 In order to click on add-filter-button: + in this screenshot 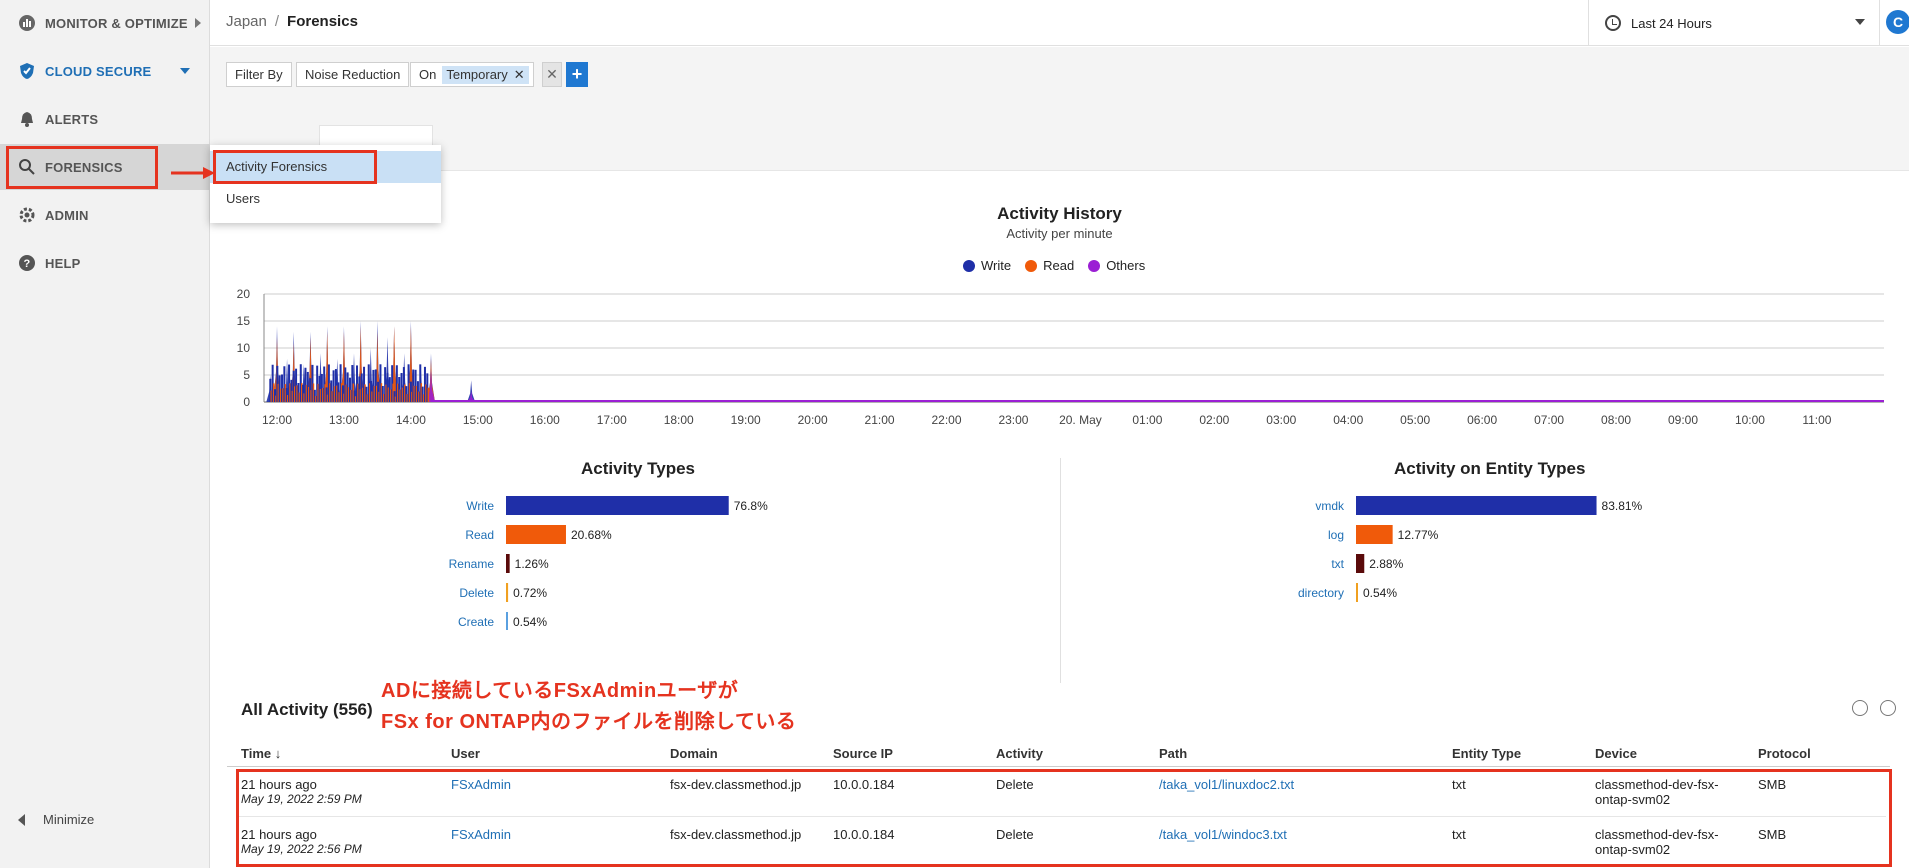, I will do `click(577, 74)`.